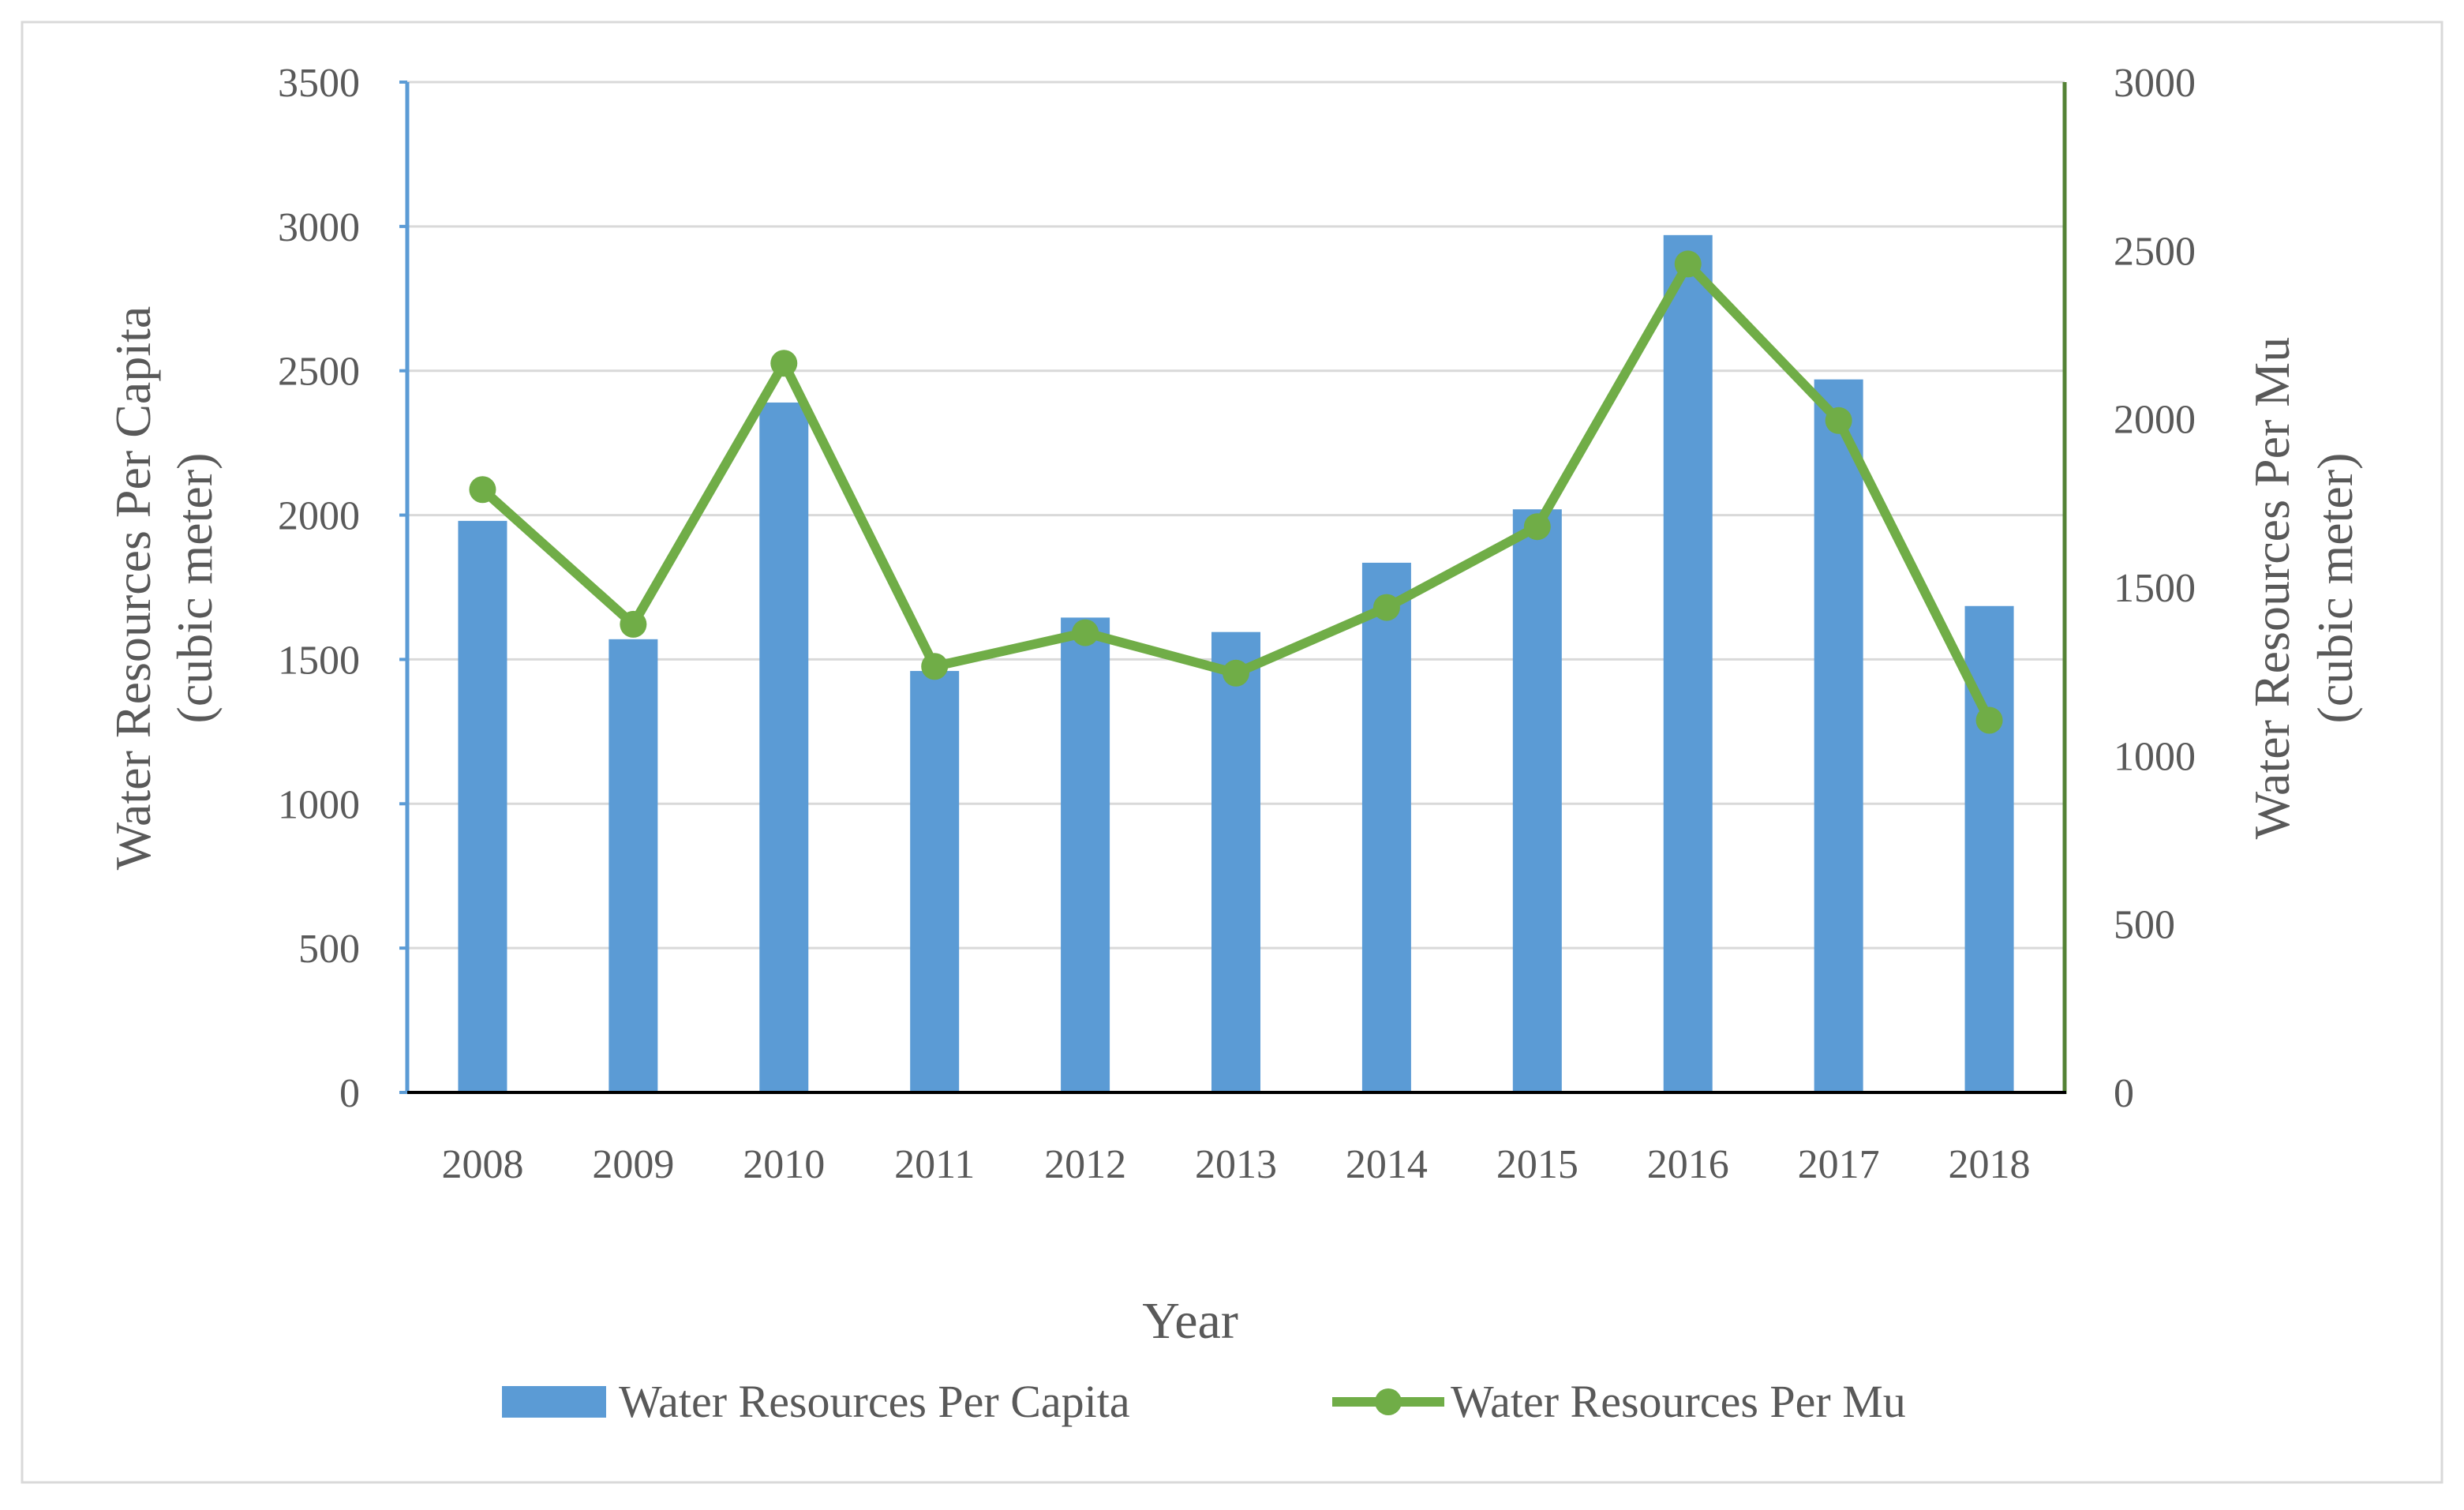 The width and height of the screenshot is (2464, 1510). I want to click on bar-2016, so click(1688, 663).